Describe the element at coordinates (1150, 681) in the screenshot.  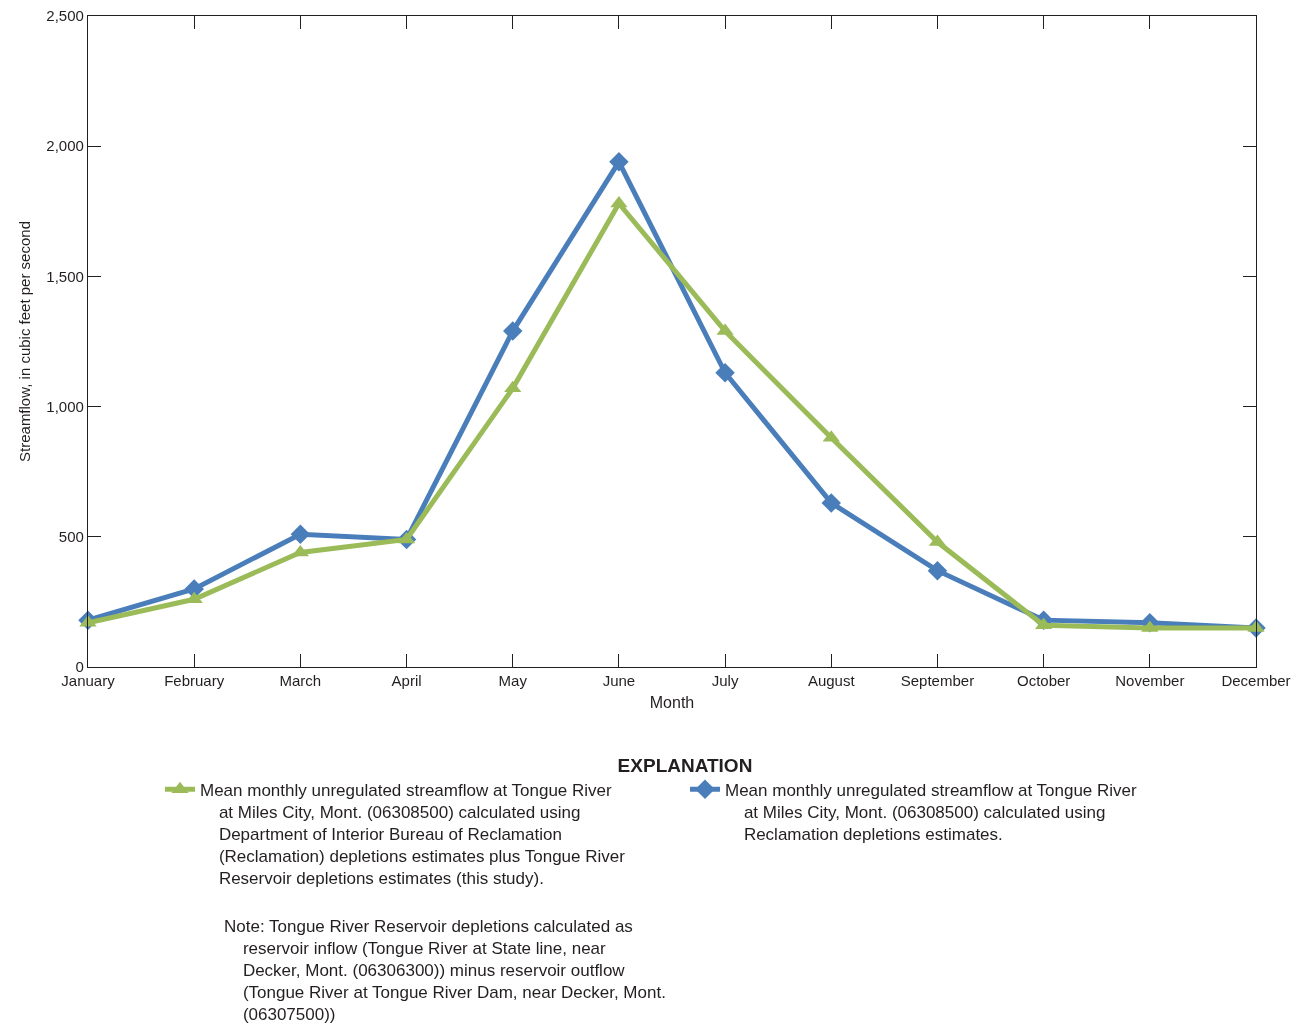
I see `x-tick-label: November` at that location.